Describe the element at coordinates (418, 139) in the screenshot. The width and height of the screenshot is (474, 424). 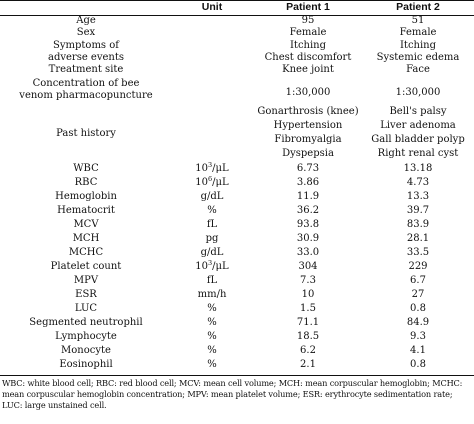
I see `p2-history-3: Gall bladder polyp` at that location.